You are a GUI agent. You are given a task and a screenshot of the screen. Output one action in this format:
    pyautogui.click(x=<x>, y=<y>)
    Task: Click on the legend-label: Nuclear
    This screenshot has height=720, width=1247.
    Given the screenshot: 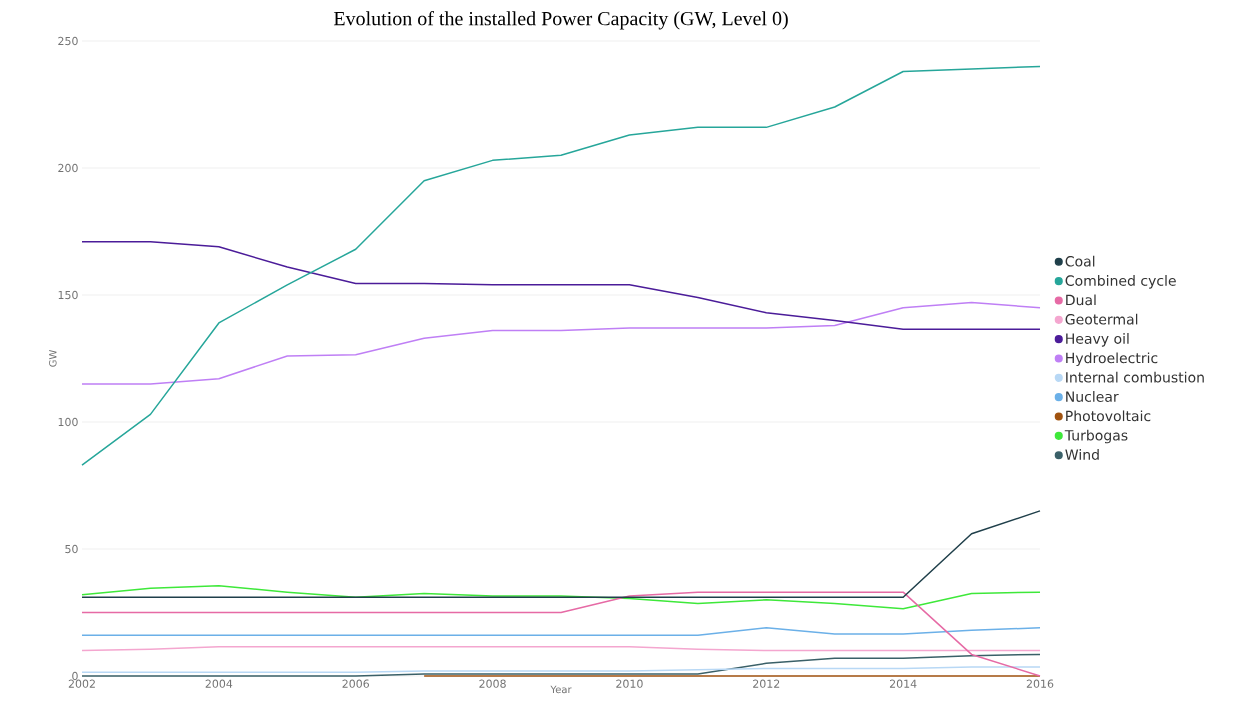 What is the action you would take?
    pyautogui.click(x=1092, y=396)
    